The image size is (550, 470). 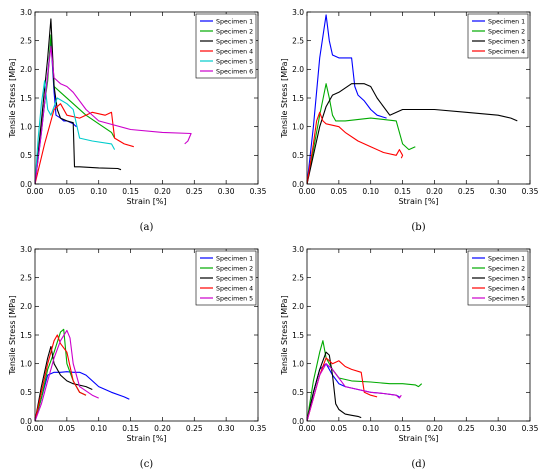 I want to click on panel-caption: (c), so click(x=147, y=464).